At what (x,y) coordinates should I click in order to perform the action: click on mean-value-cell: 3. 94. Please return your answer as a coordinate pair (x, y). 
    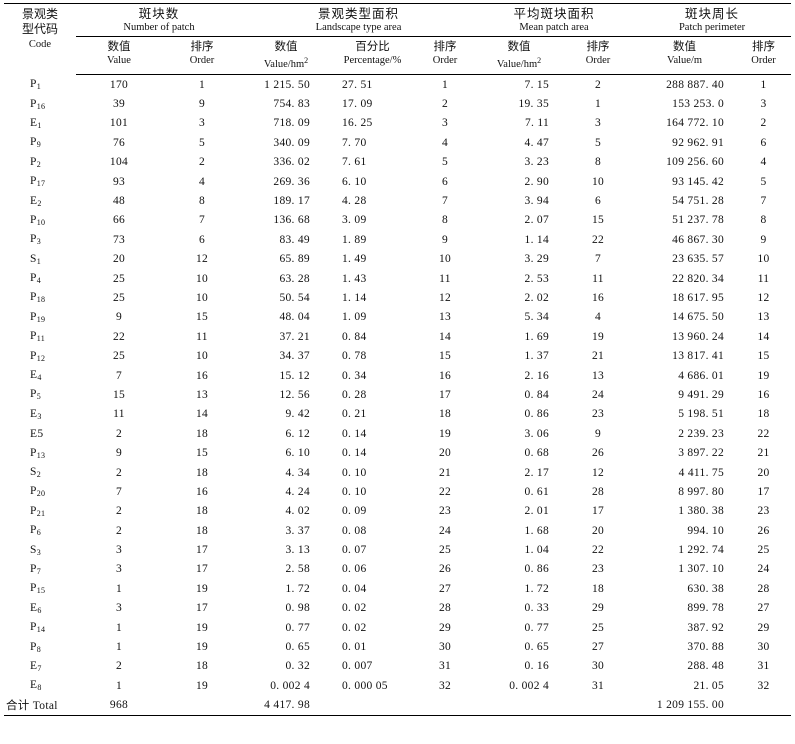
    Looking at the image, I should click on (537, 201).